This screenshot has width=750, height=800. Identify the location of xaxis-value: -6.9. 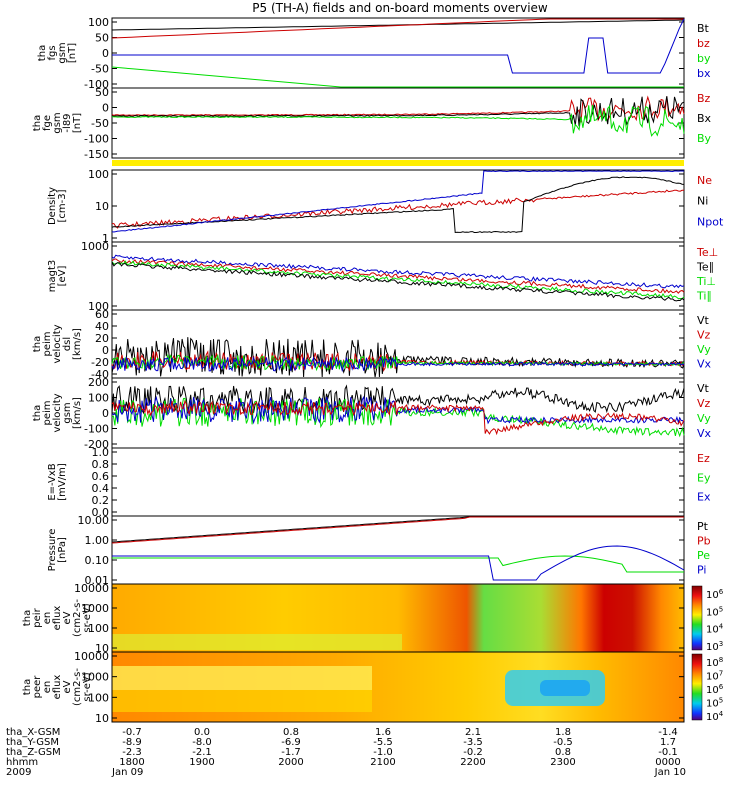
(291, 742).